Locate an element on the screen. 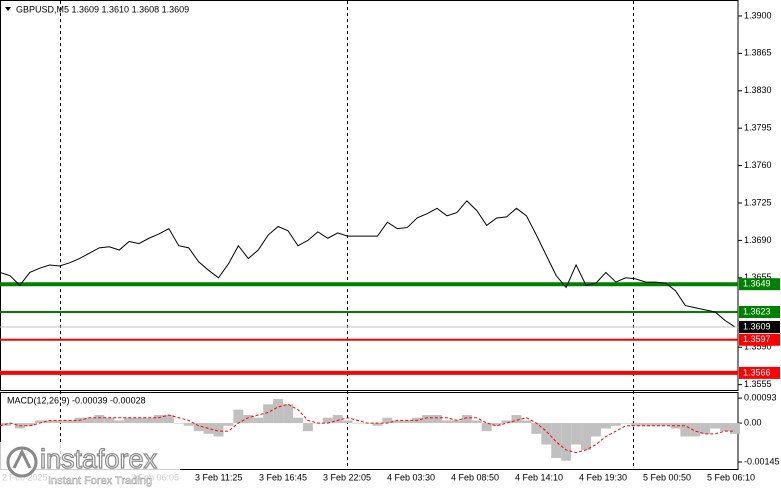 This screenshot has height=489, width=781. y-tick-label: 0.00093 is located at coordinates (760, 397).